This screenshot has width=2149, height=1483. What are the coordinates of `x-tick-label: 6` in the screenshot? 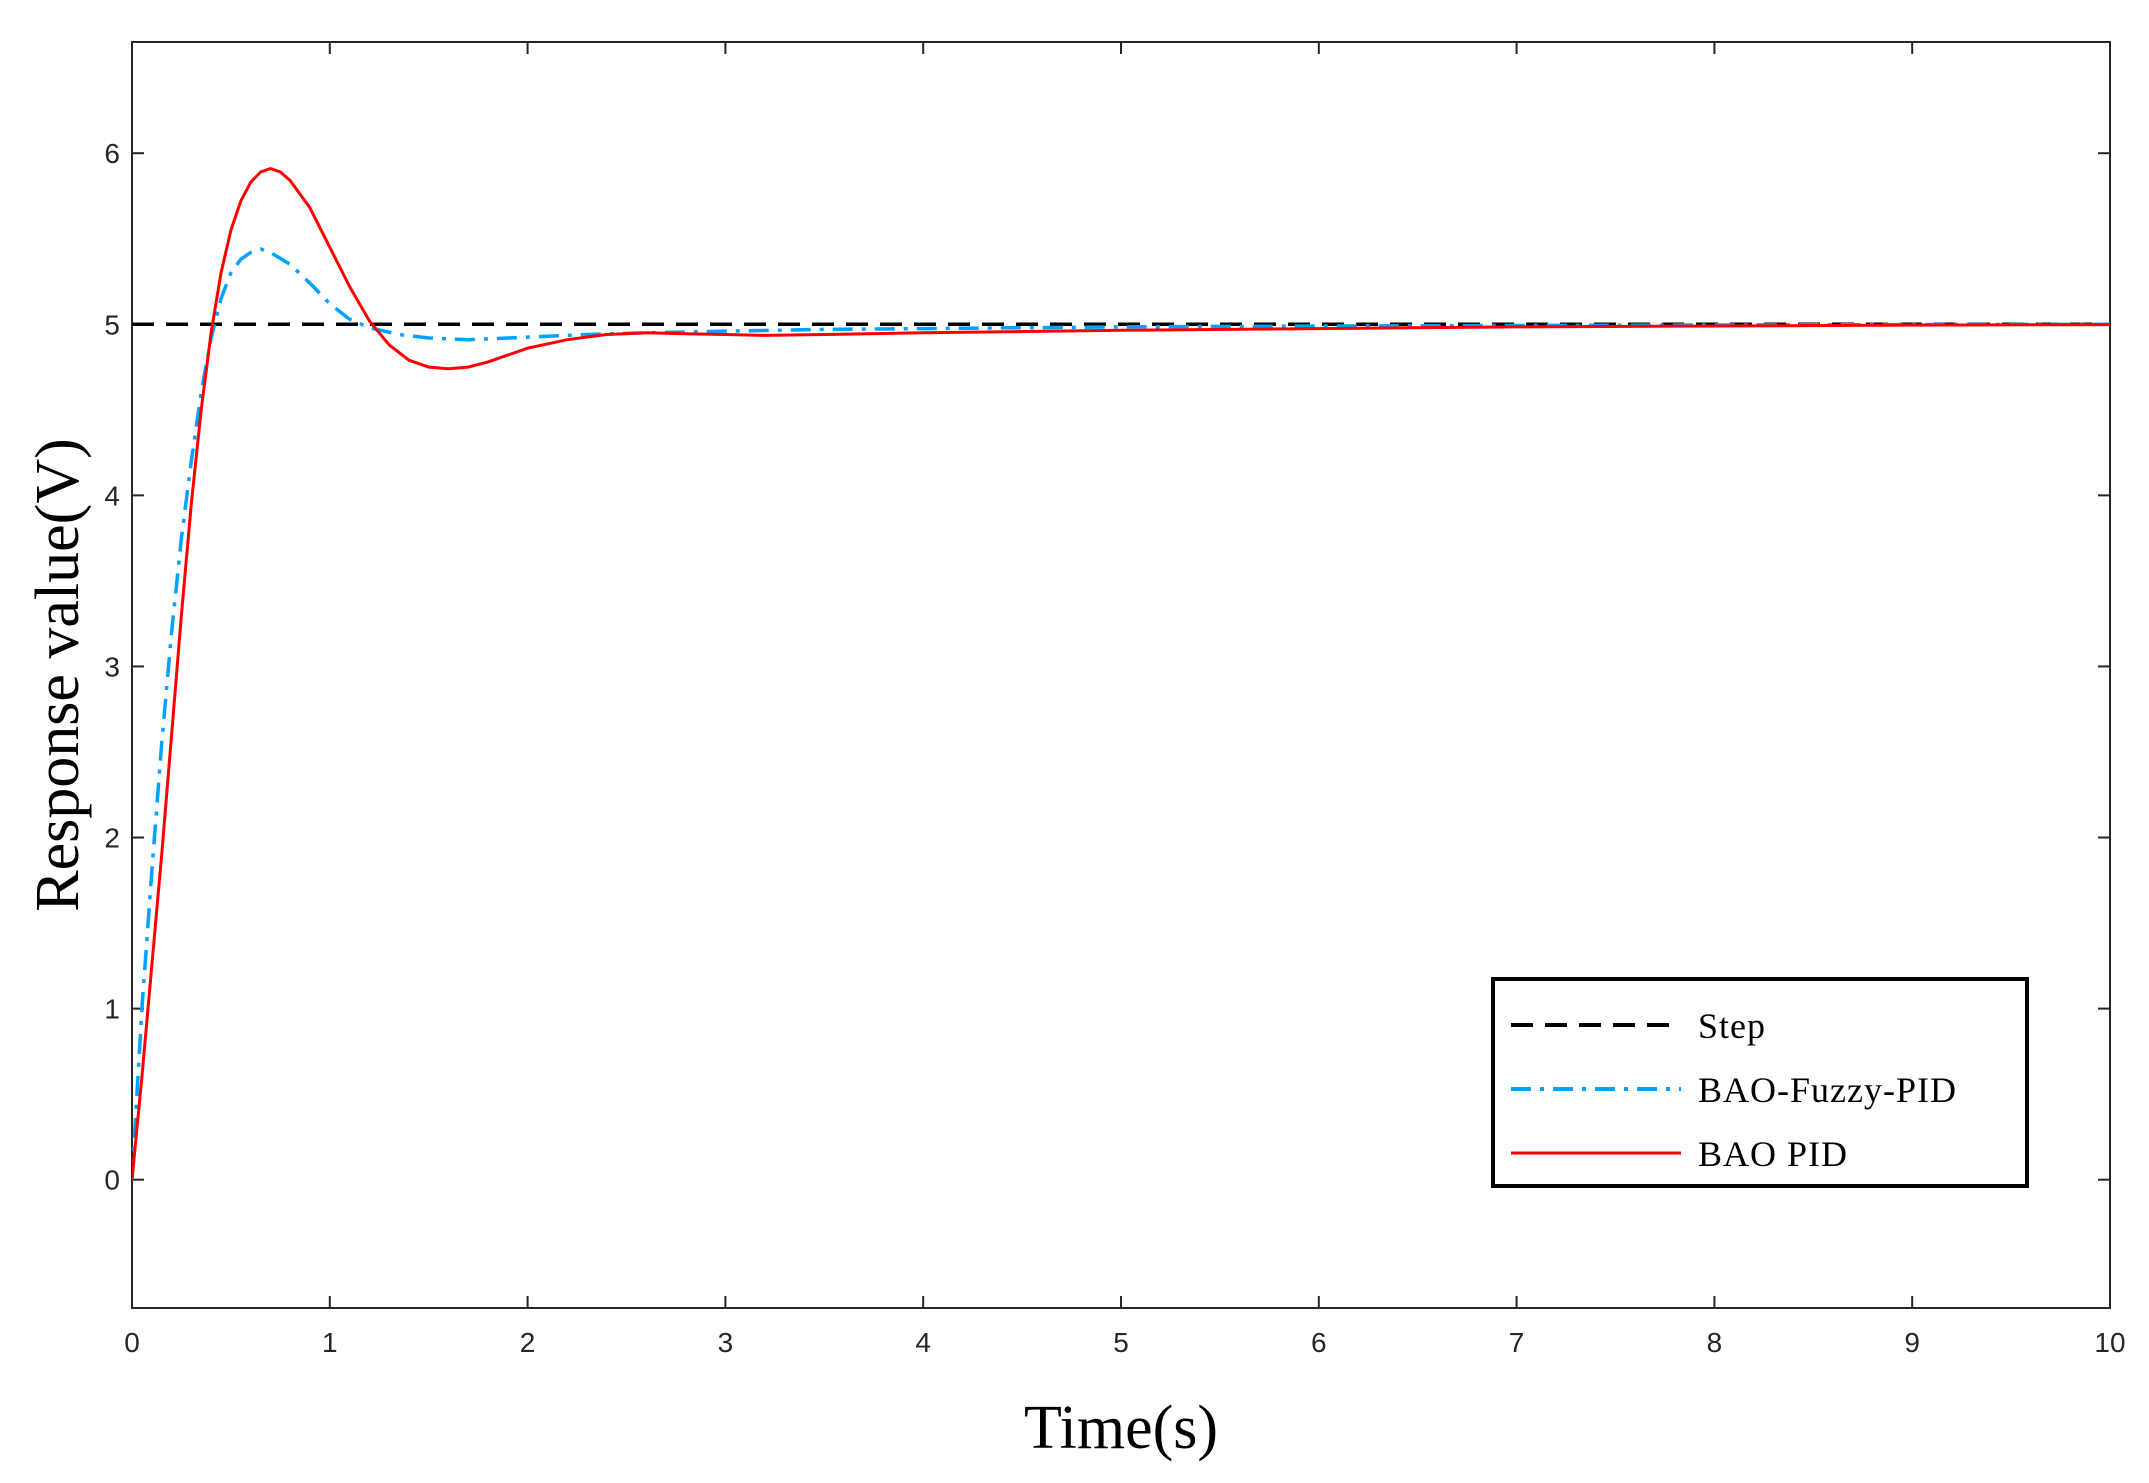 It's located at (1319, 1342).